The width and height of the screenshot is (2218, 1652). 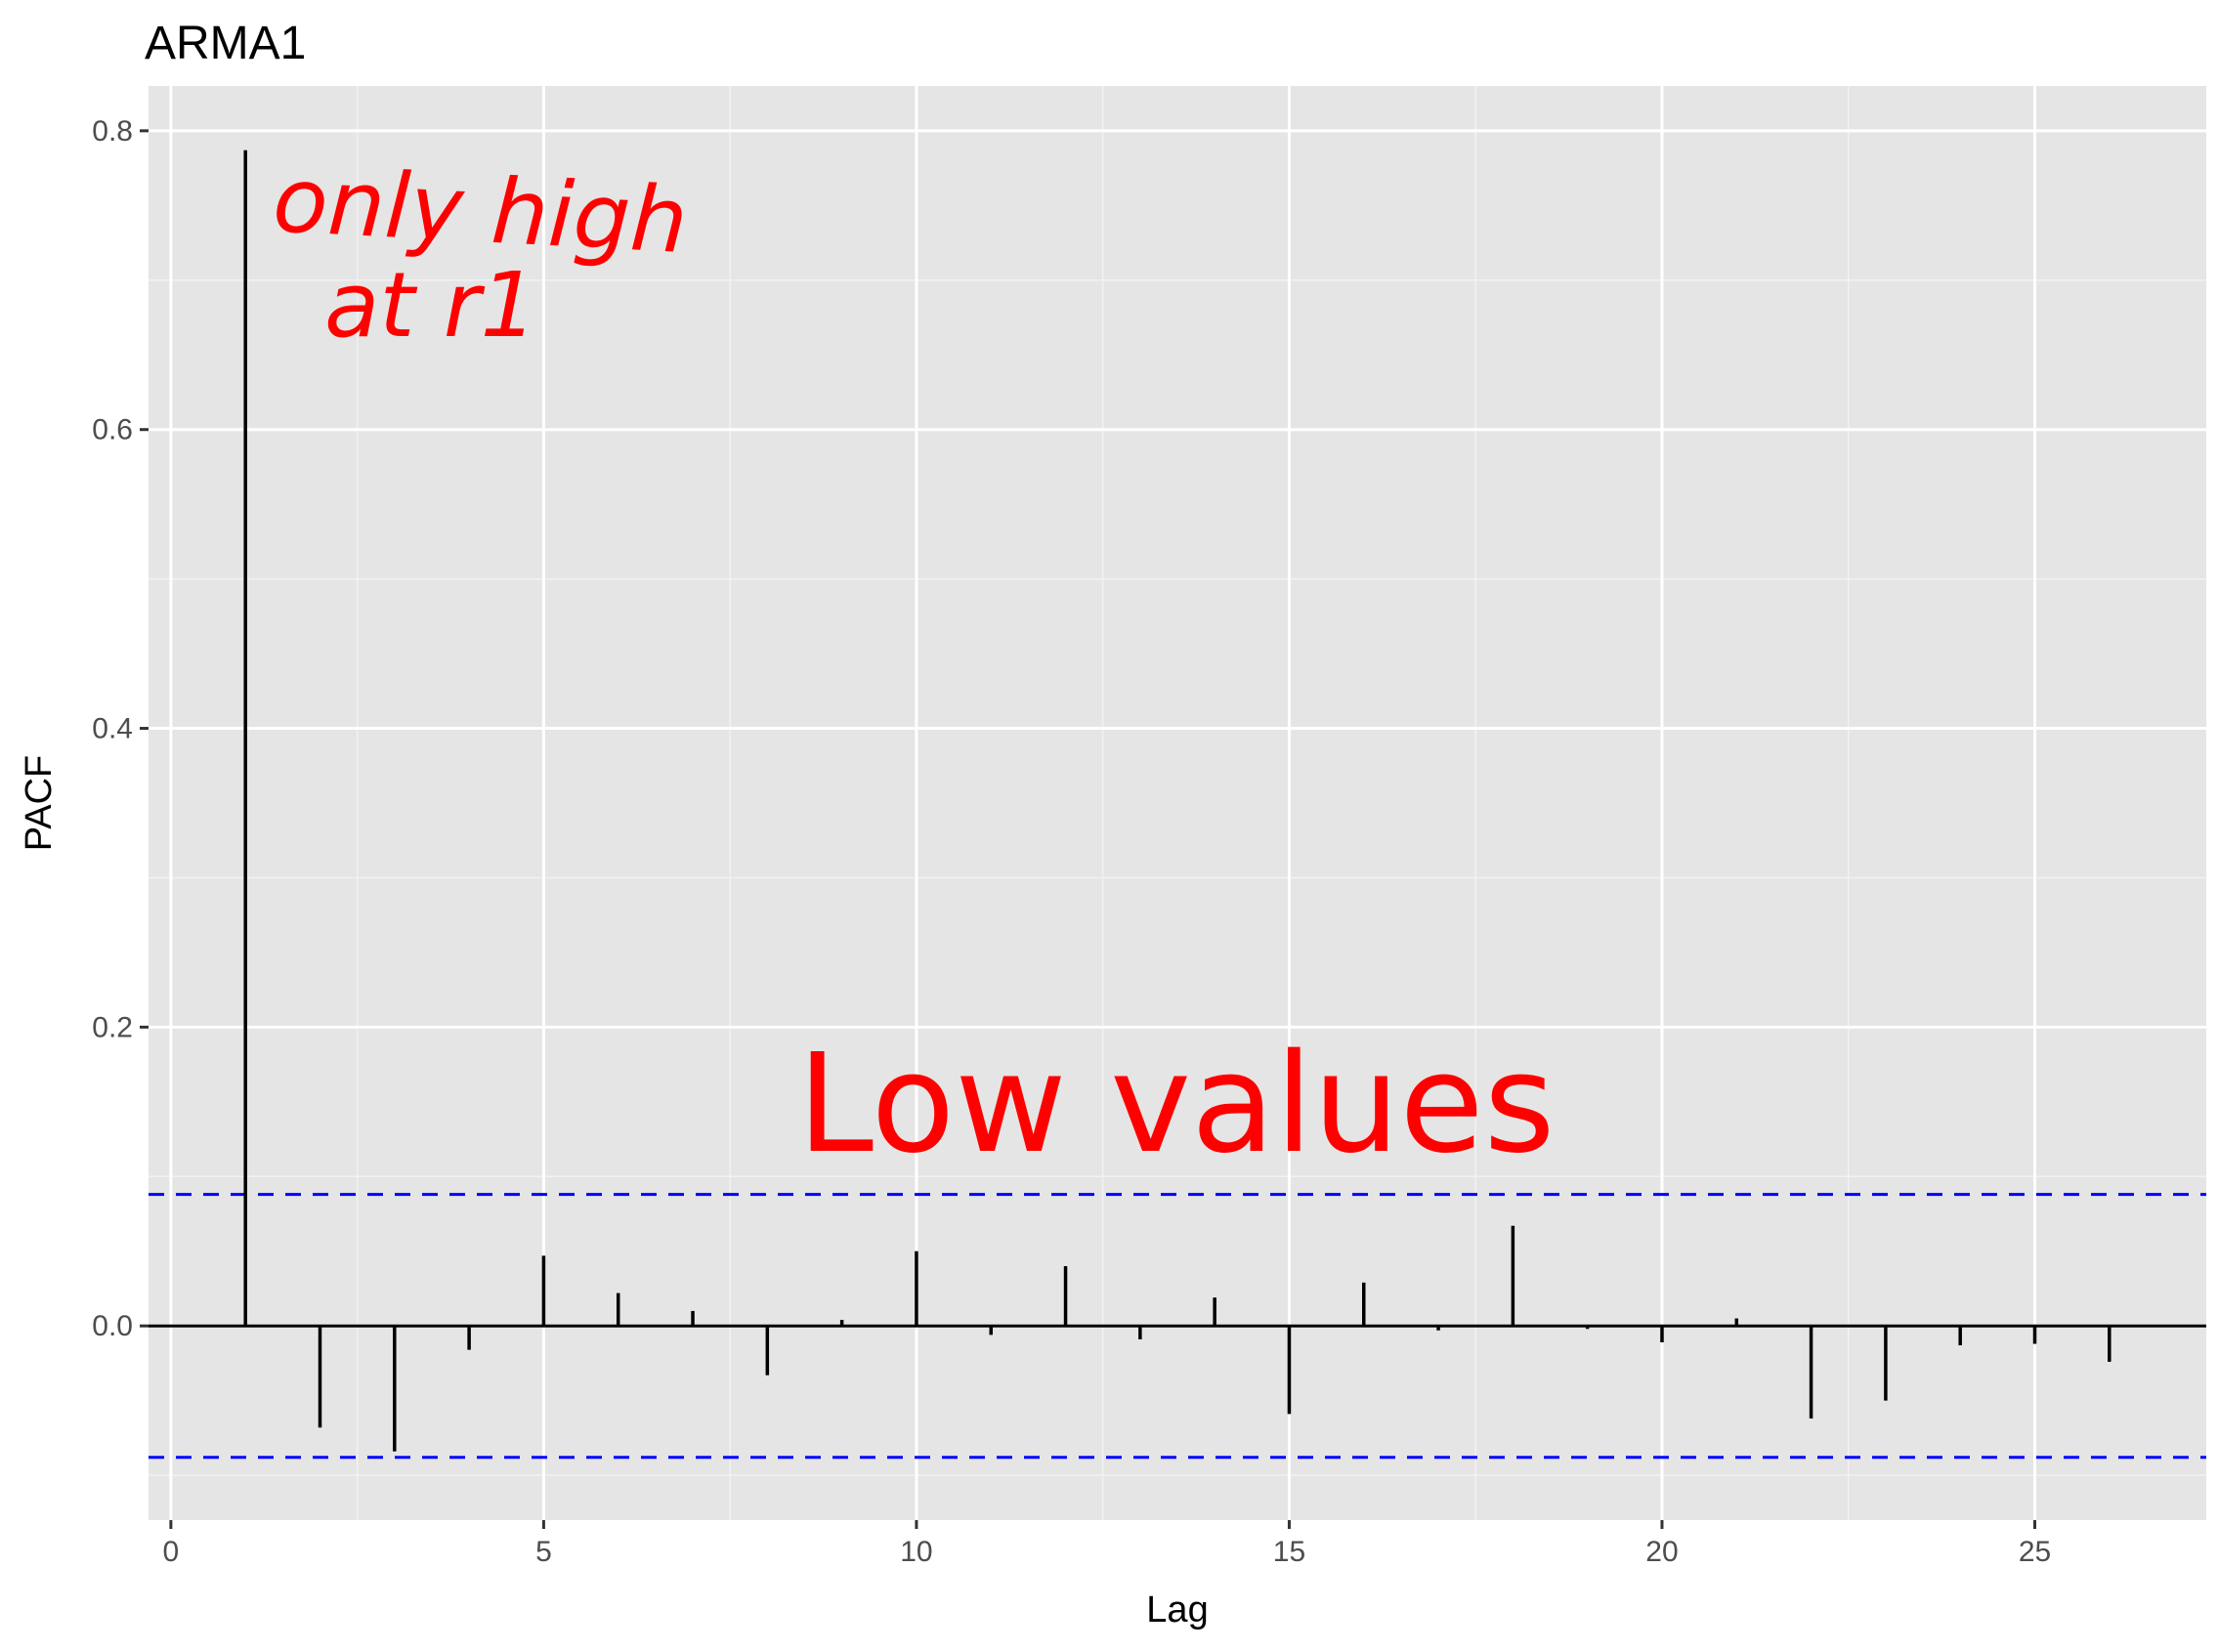 I want to click on y-axis-title: PACF, so click(x=39, y=803).